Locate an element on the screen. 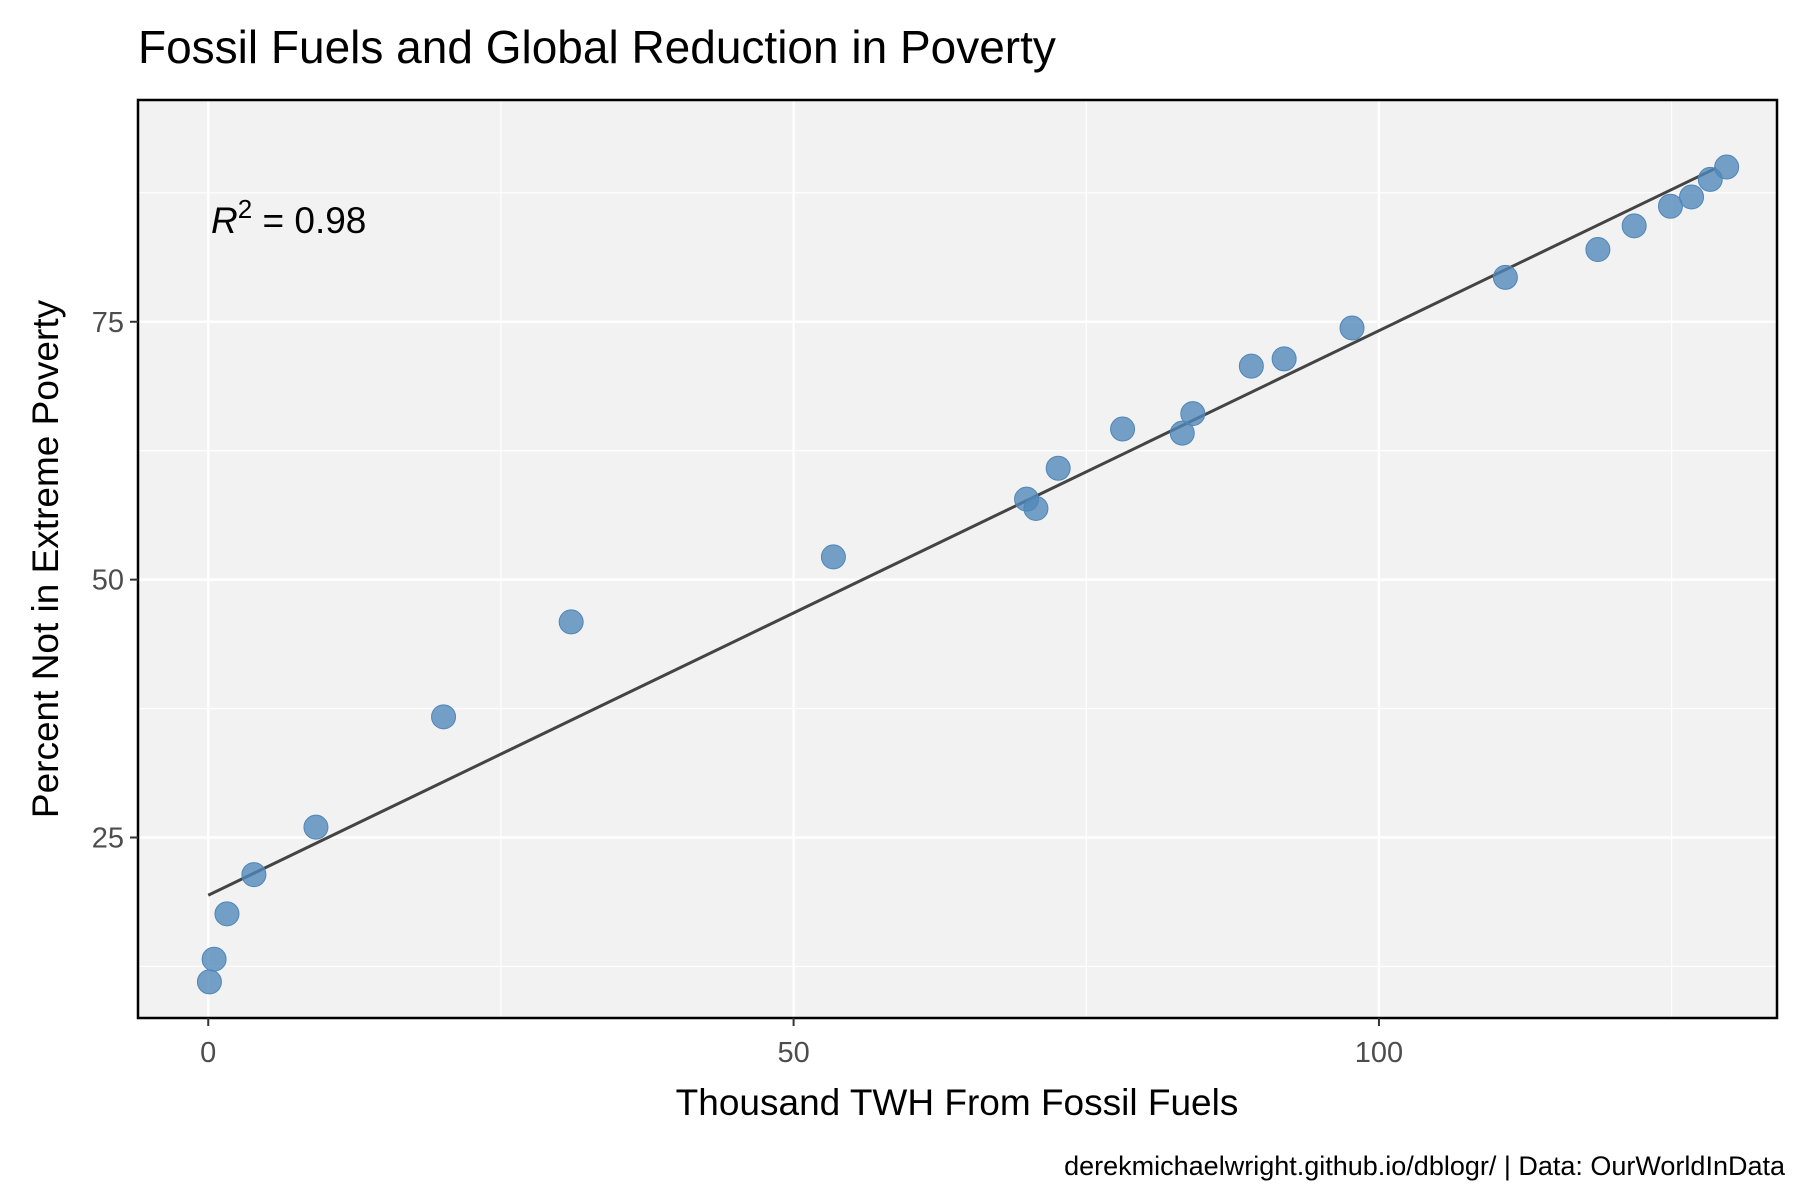  r-squared-lhs: R is located at coordinates (224, 220).